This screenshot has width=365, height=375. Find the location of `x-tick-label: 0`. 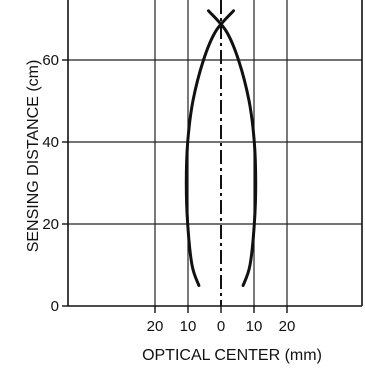

x-tick-label: 0 is located at coordinates (221, 326).